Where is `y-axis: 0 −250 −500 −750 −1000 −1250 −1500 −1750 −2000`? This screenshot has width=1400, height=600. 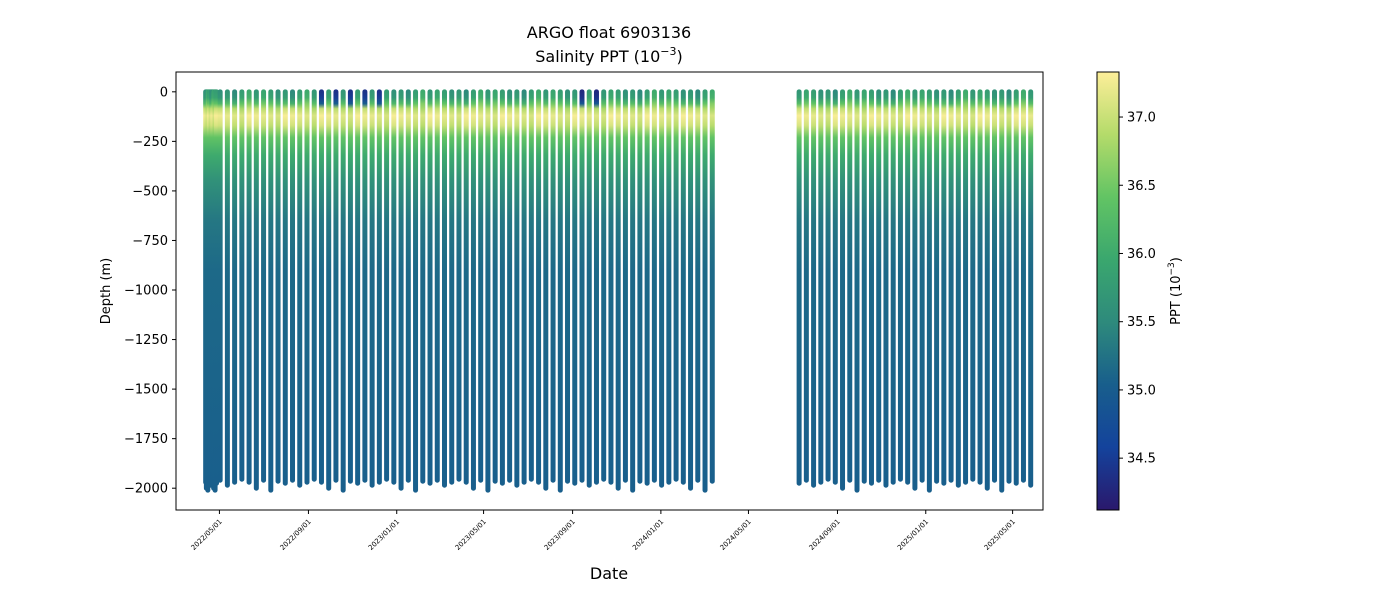
y-axis: 0 −250 −500 −750 −1000 −1250 −1500 −1750 −2000 is located at coordinates (150, 291).